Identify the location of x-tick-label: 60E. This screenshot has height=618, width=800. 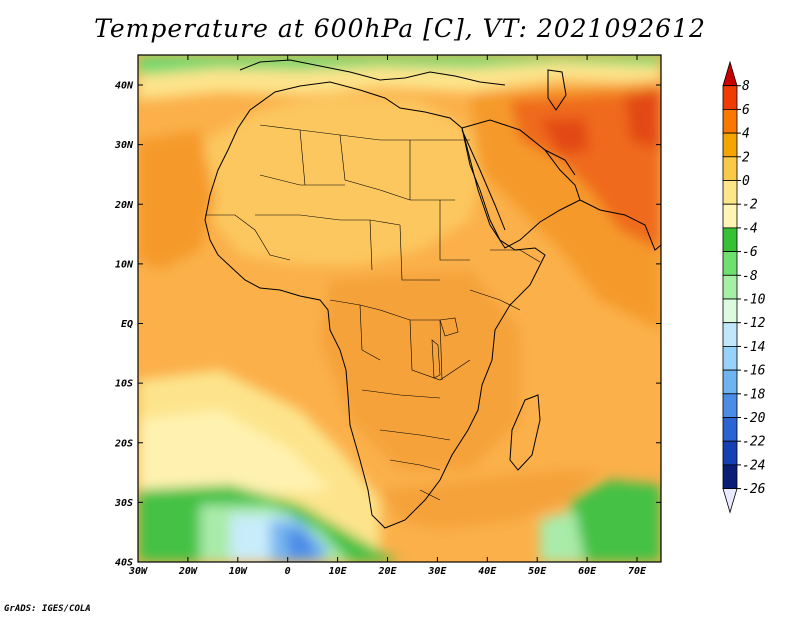
(587, 571).